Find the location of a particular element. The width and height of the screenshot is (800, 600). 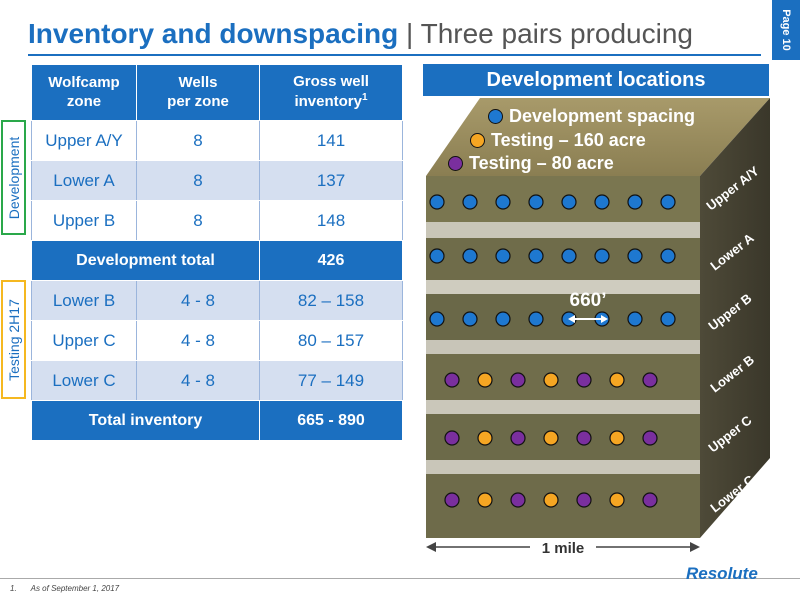

scale-arrow-left is located at coordinates (431, 547).